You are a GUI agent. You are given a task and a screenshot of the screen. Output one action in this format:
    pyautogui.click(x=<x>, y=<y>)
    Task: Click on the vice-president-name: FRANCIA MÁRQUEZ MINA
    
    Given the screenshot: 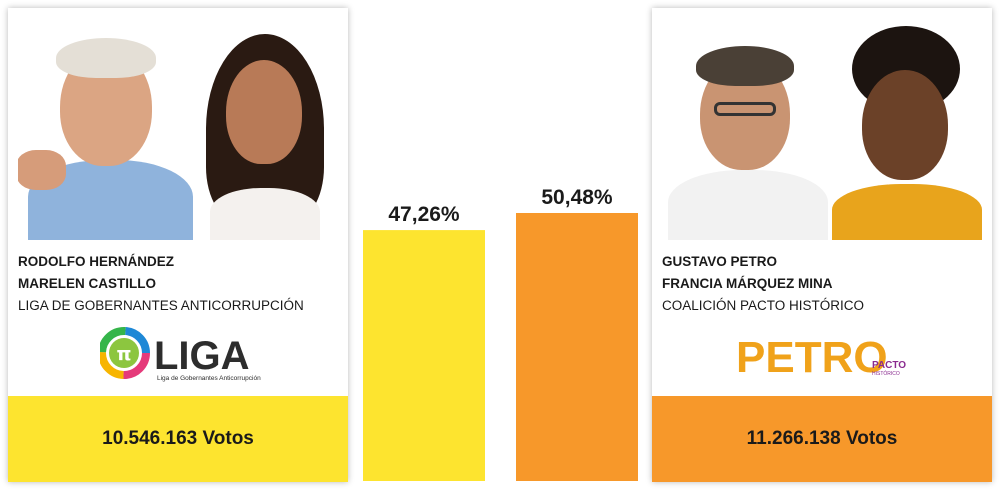 What is the action you would take?
    pyautogui.click(x=747, y=283)
    